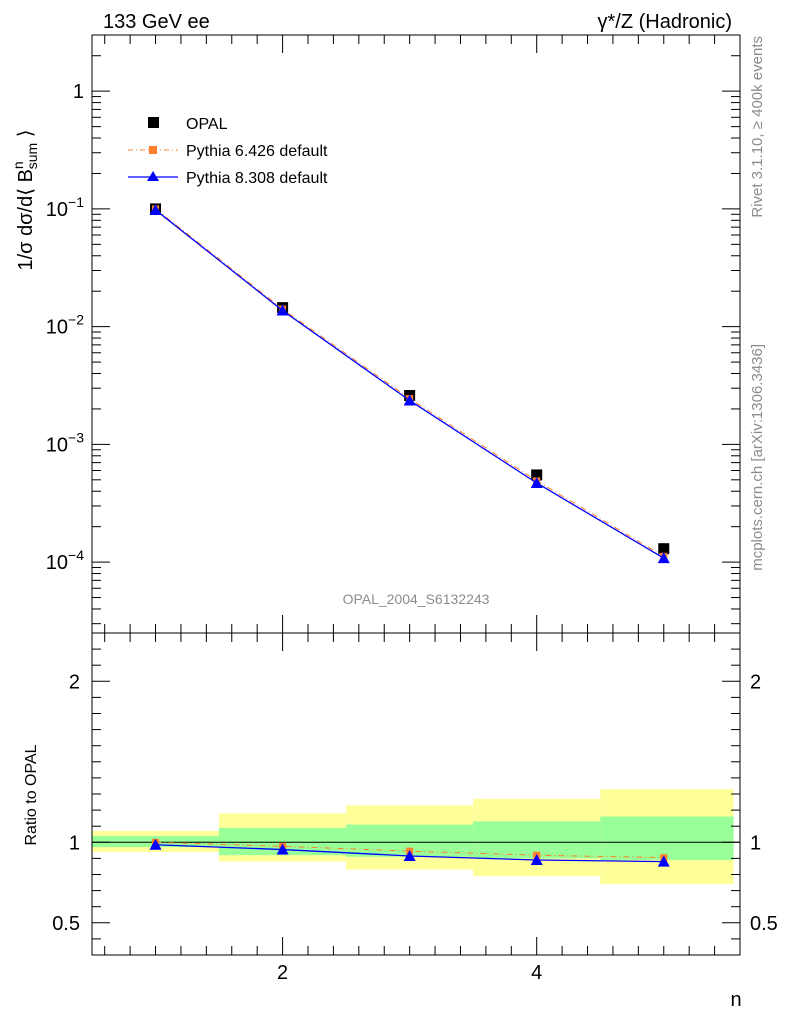 The width and height of the screenshot is (786, 1024). Describe the element at coordinates (65, 560) in the screenshot. I see `main-y-tick-label: 10⁻⁴` at that location.